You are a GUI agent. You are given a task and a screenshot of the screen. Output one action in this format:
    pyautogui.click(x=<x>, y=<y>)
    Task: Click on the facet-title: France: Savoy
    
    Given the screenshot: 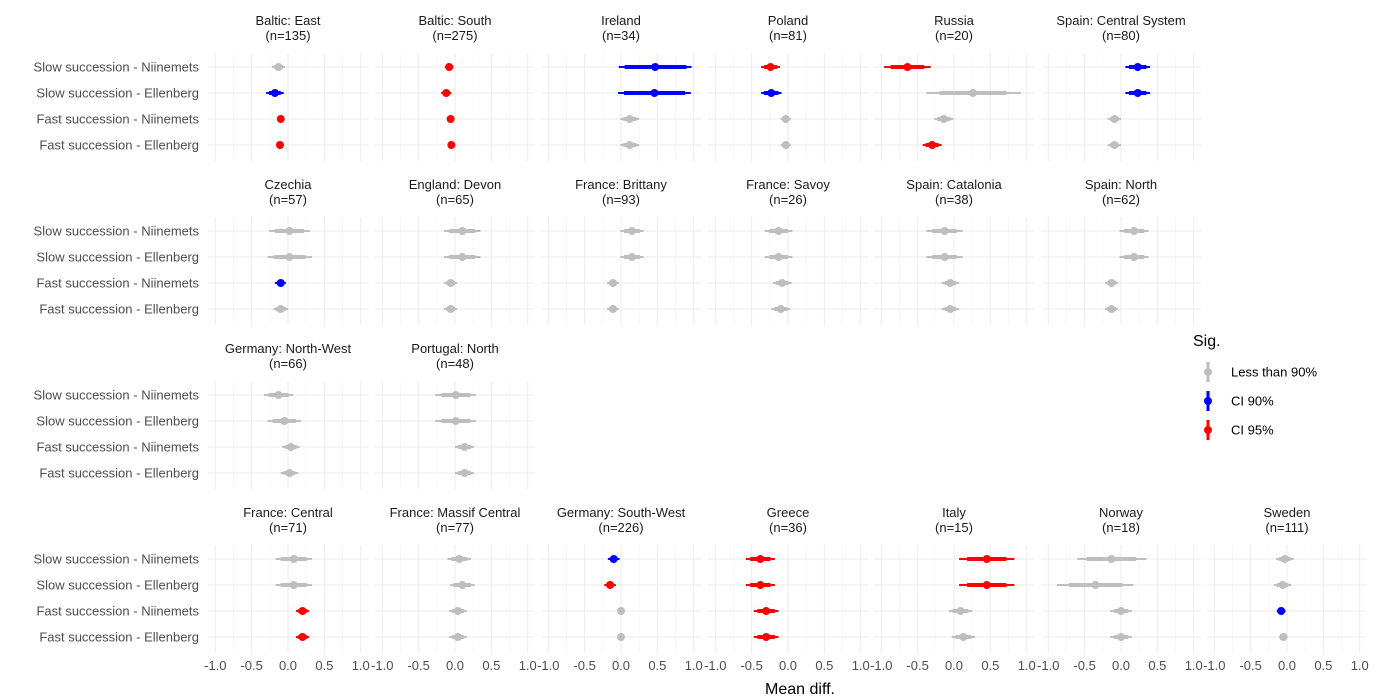 What is the action you would take?
    pyautogui.click(x=788, y=184)
    